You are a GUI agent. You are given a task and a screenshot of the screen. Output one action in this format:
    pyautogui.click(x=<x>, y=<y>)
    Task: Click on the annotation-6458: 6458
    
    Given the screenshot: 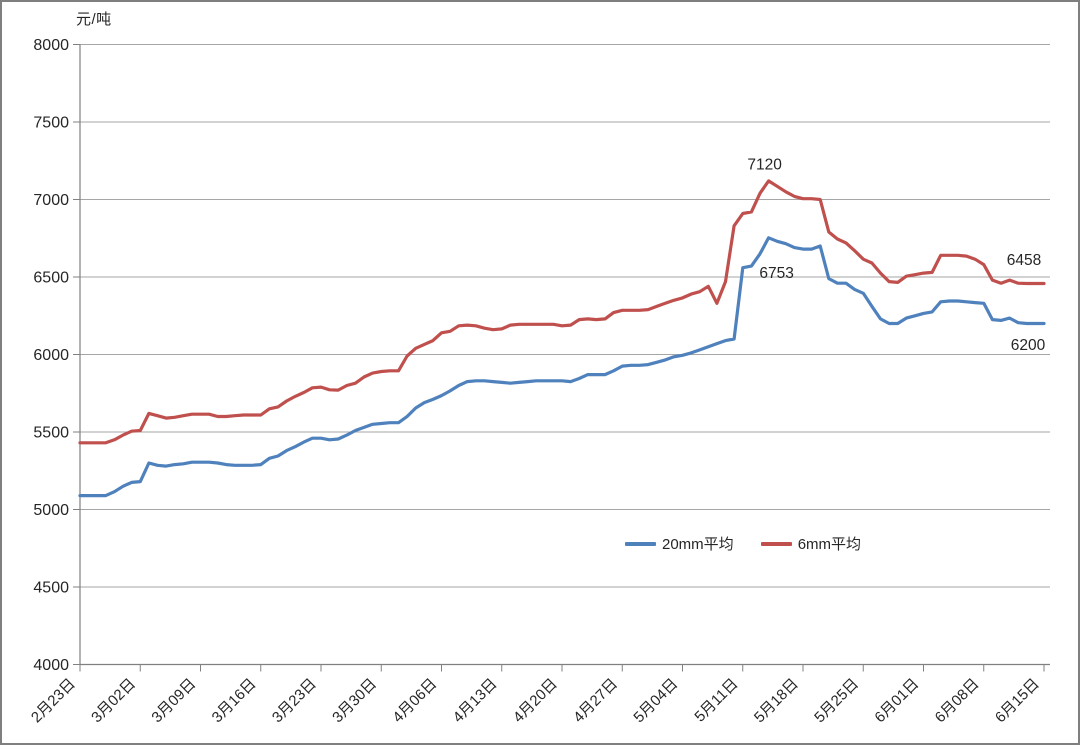 What is the action you would take?
    pyautogui.click(x=1024, y=260)
    